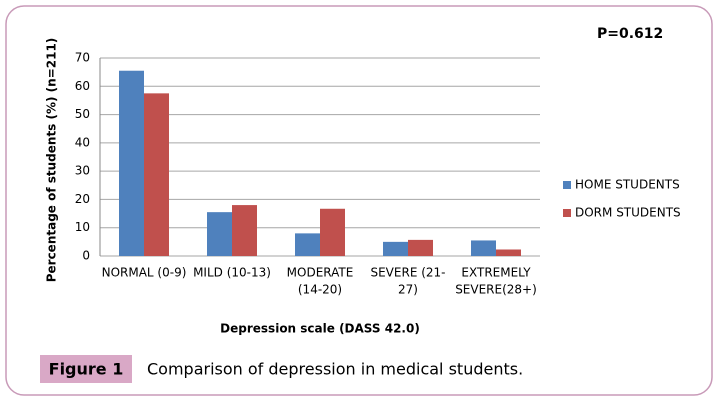  Describe the element at coordinates (82, 227) in the screenshot. I see `y-tick-label: 10` at that location.